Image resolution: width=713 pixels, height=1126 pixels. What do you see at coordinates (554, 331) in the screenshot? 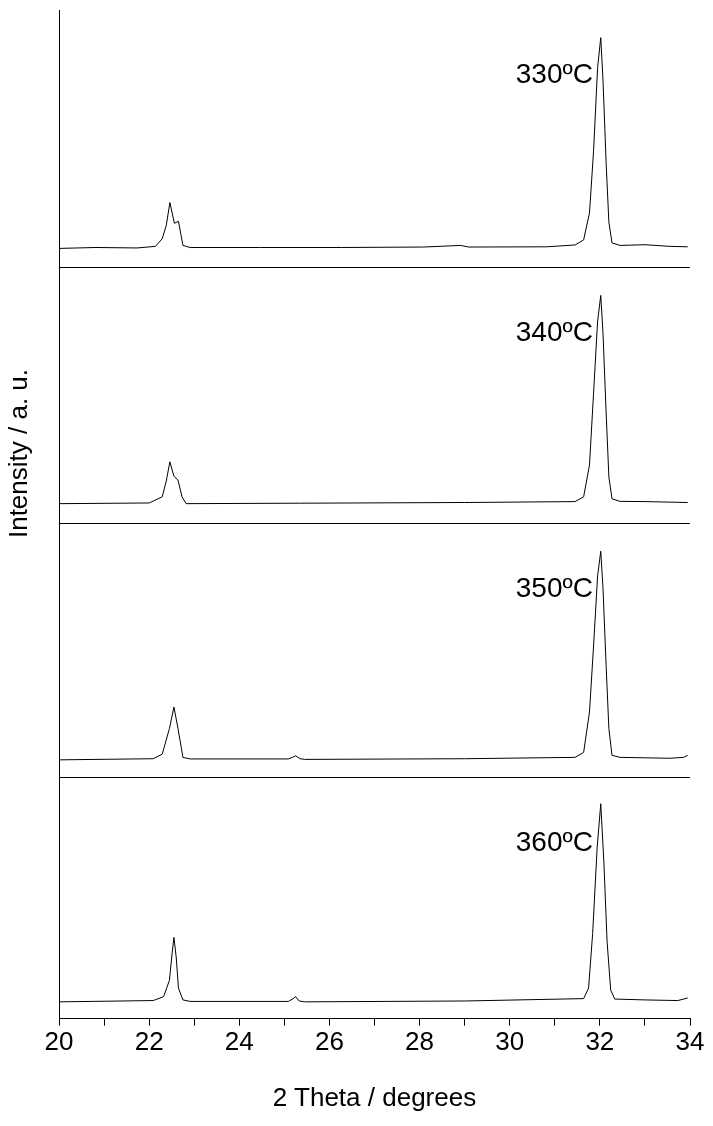
I see `annotation: 340ºC` at bounding box center [554, 331].